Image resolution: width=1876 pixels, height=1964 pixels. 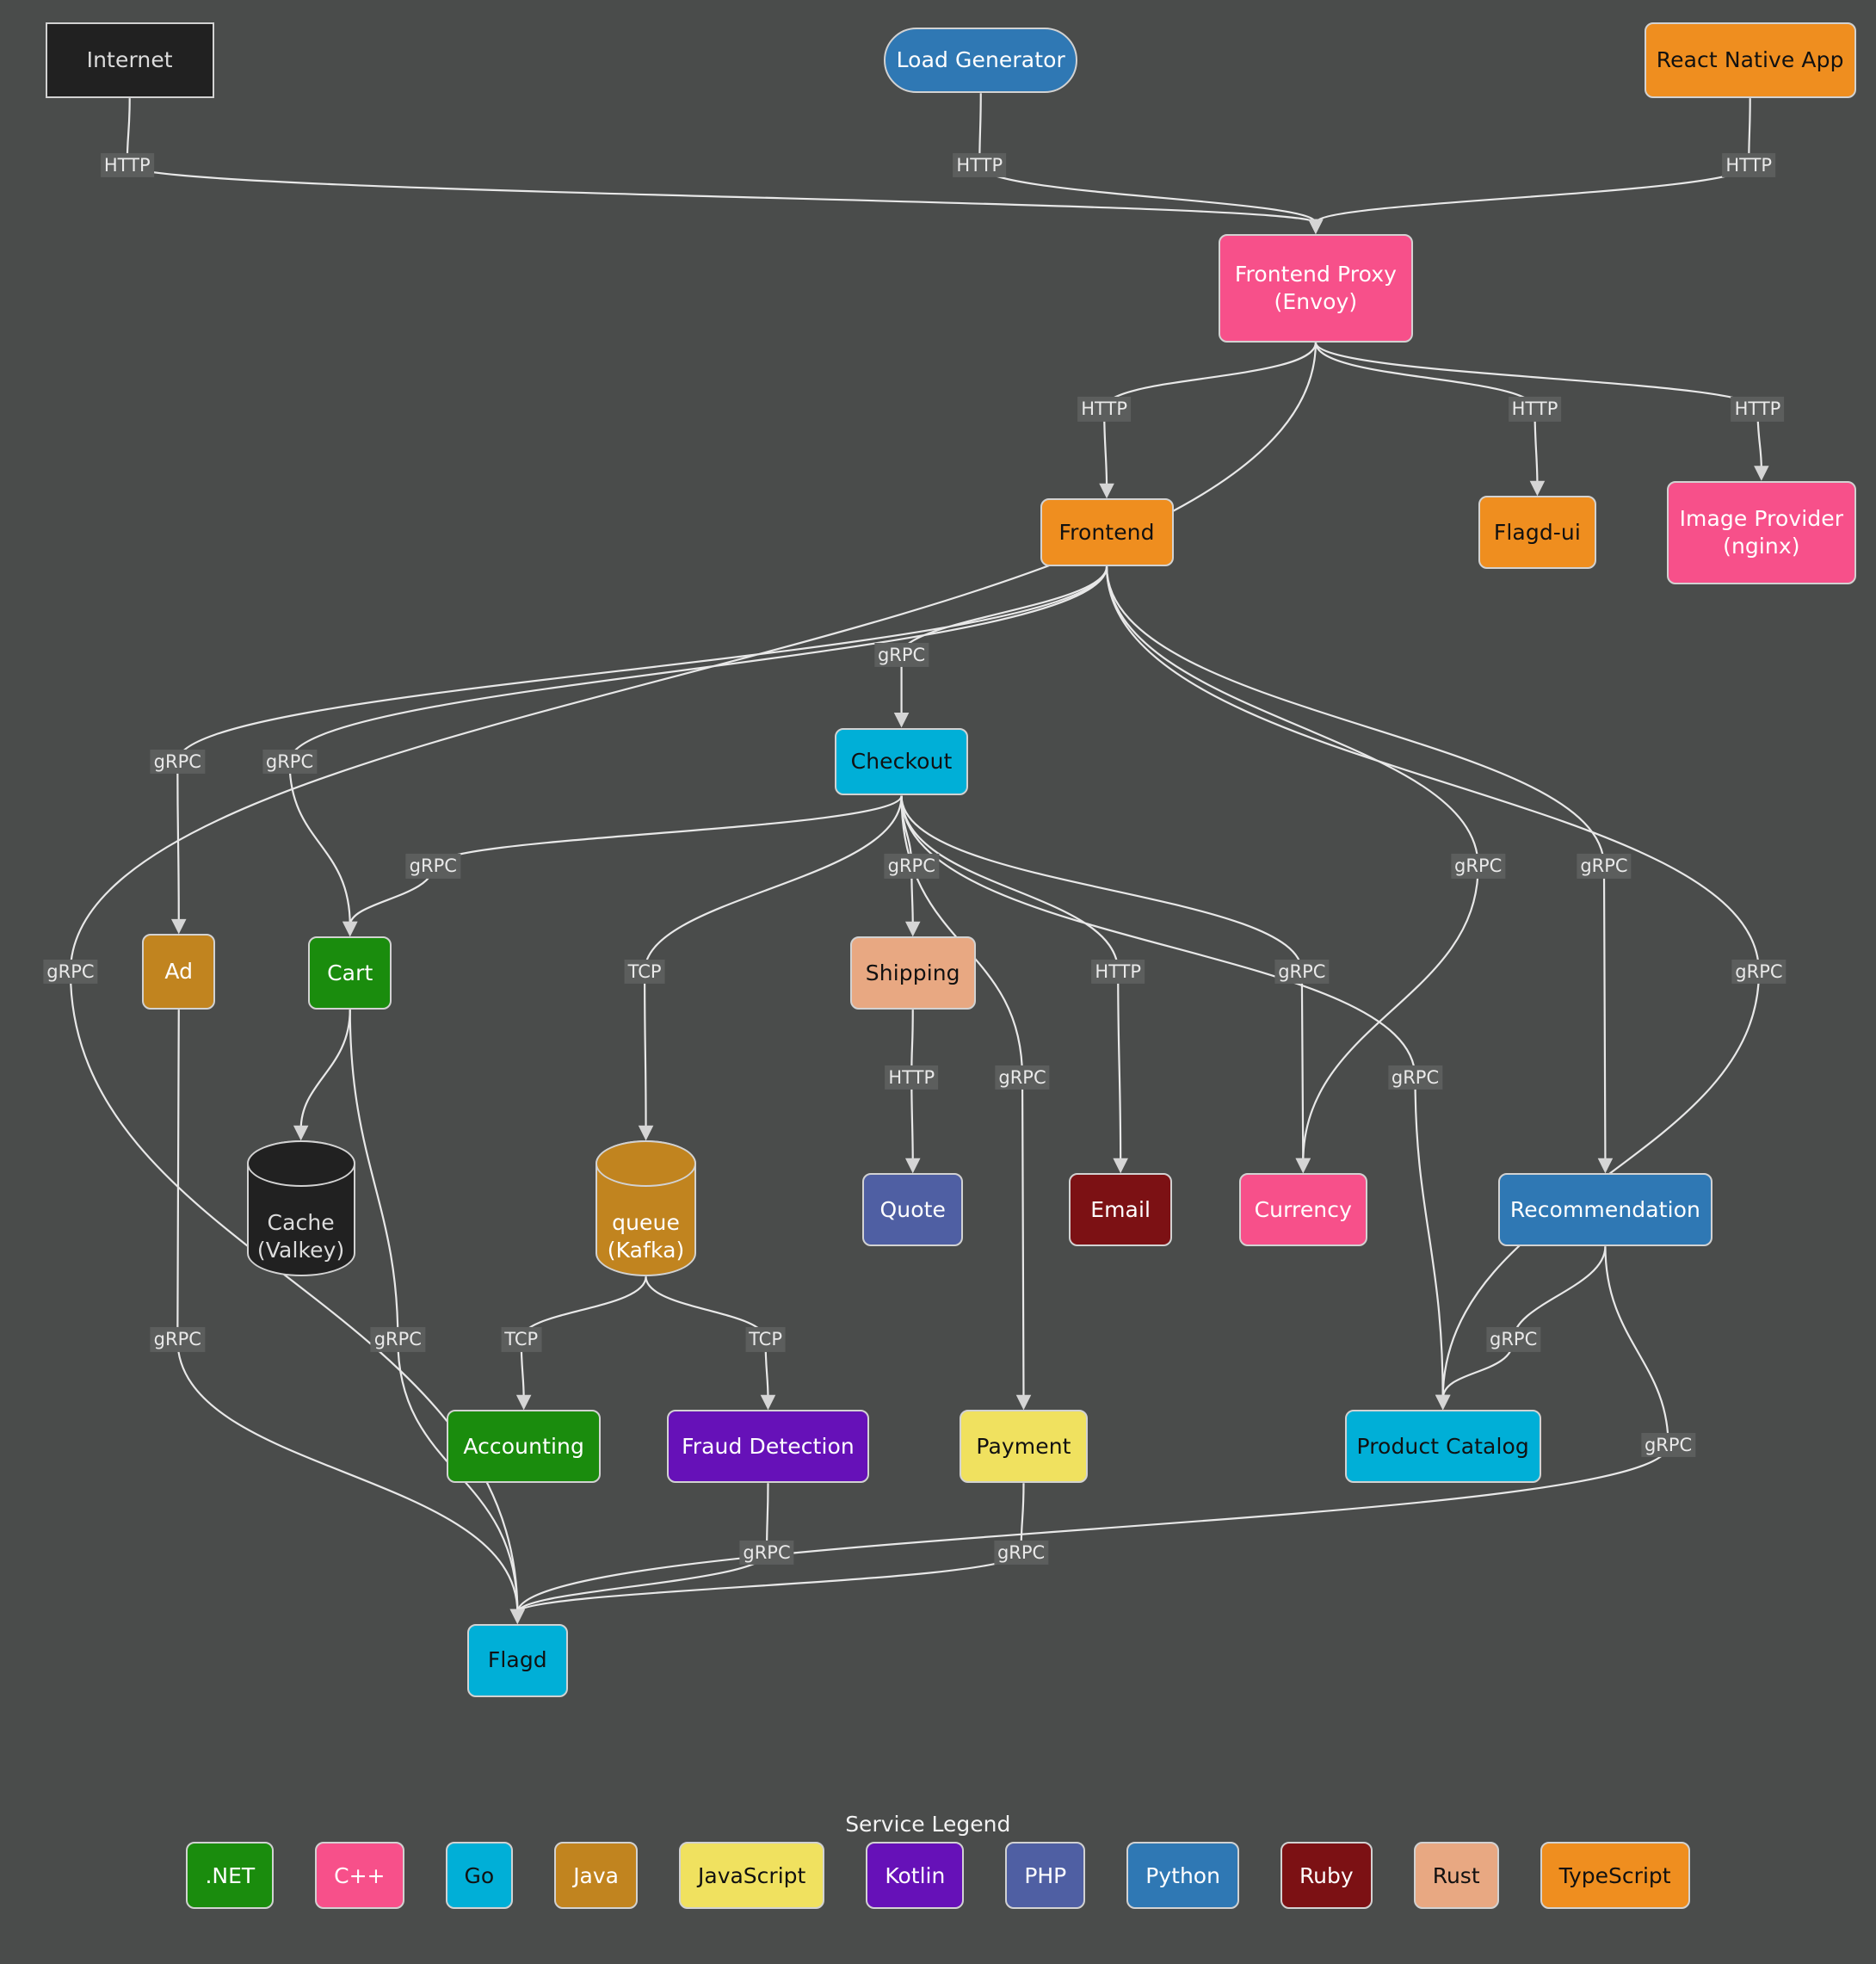 What do you see at coordinates (178, 1339) in the screenshot?
I see `edge-label-ad-to-flagd: gRPC` at bounding box center [178, 1339].